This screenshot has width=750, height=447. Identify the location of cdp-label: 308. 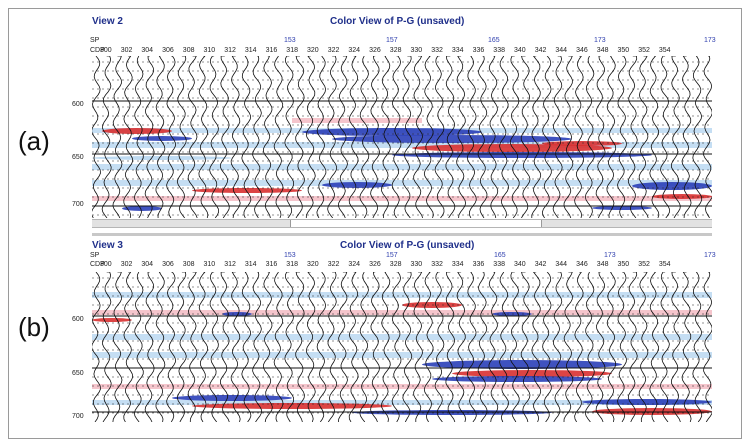
(188, 50).